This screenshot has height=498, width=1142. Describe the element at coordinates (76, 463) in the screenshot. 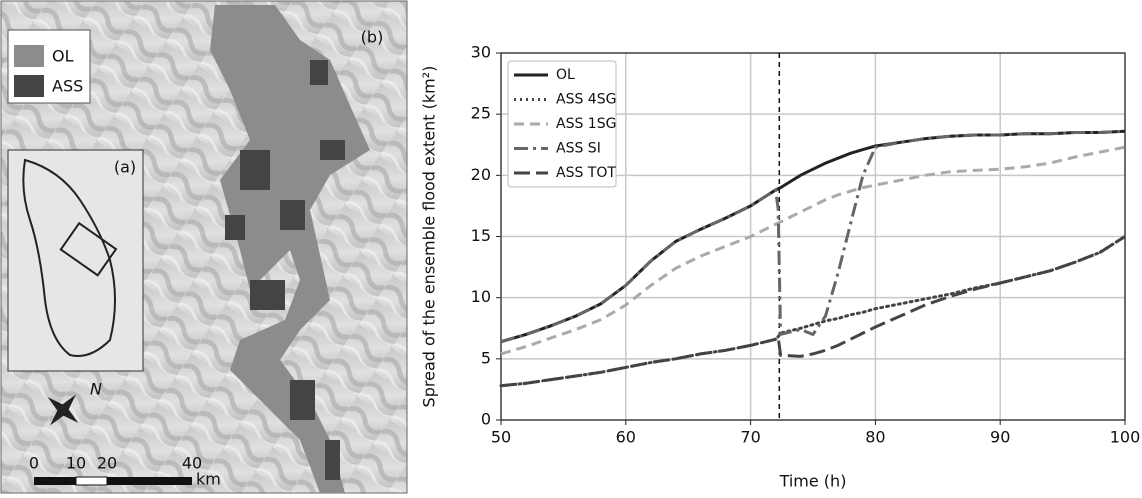

I see `scale-label: 10` at that location.